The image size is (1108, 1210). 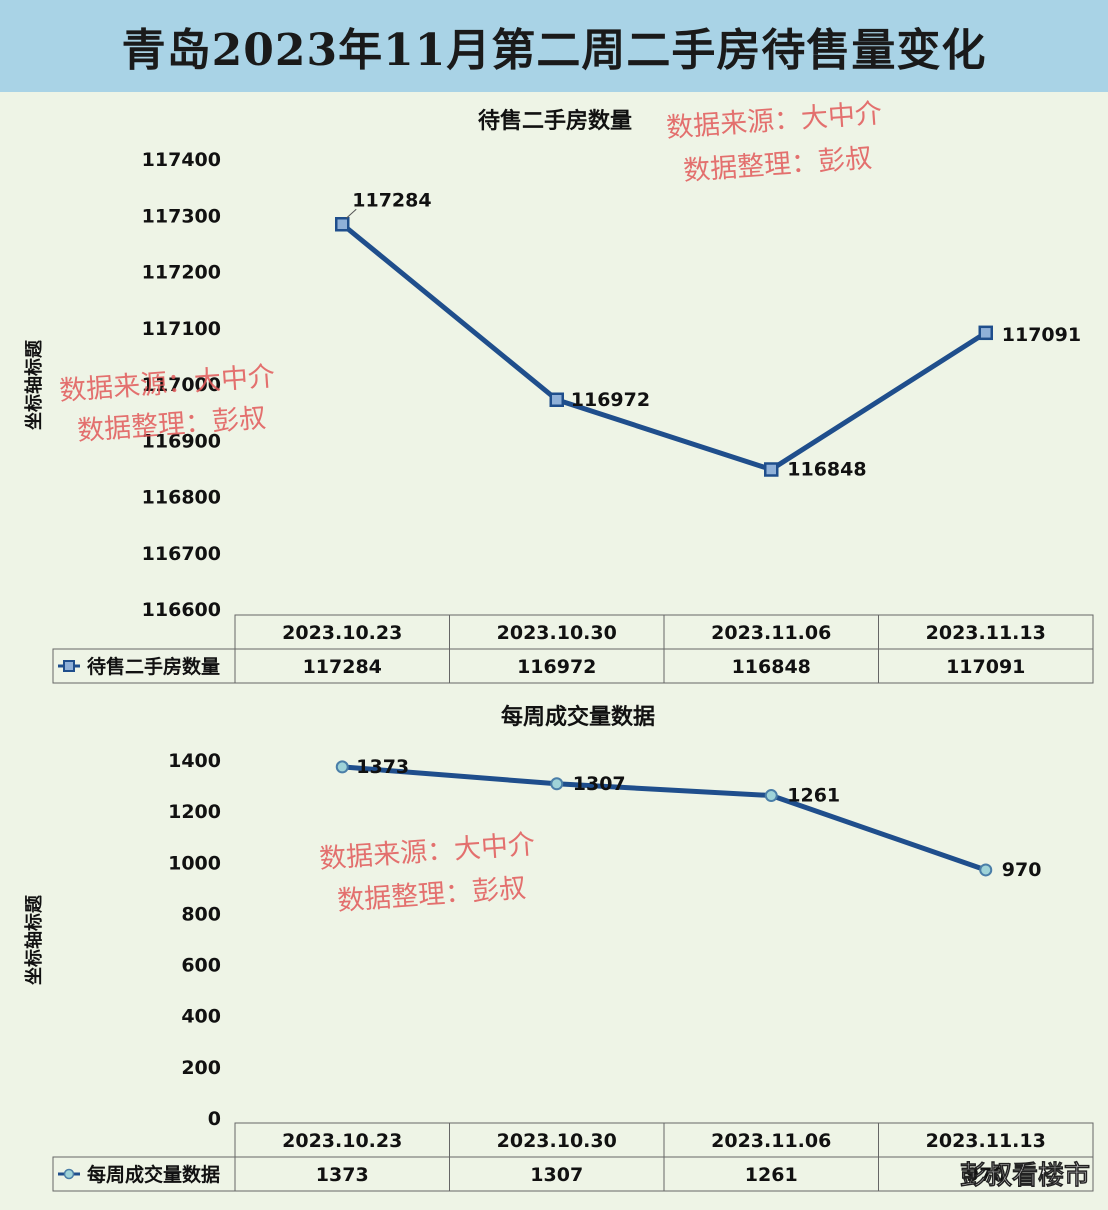 What do you see at coordinates (771, 667) in the screenshot?
I see `table-value-cell: 116848` at bounding box center [771, 667].